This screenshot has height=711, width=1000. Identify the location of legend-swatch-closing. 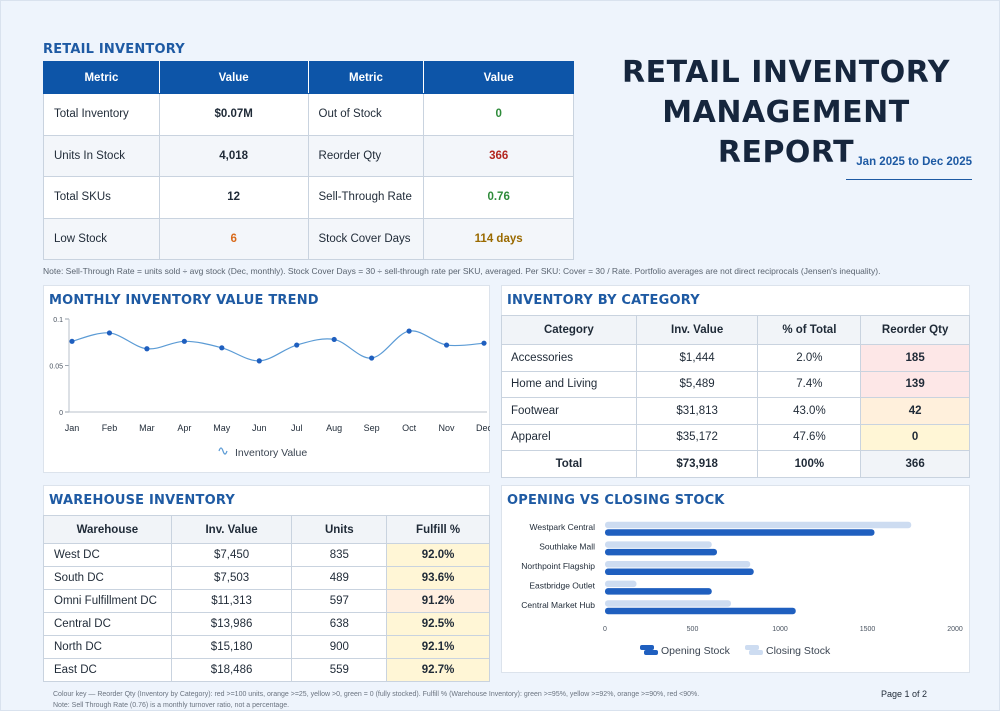
(752, 647).